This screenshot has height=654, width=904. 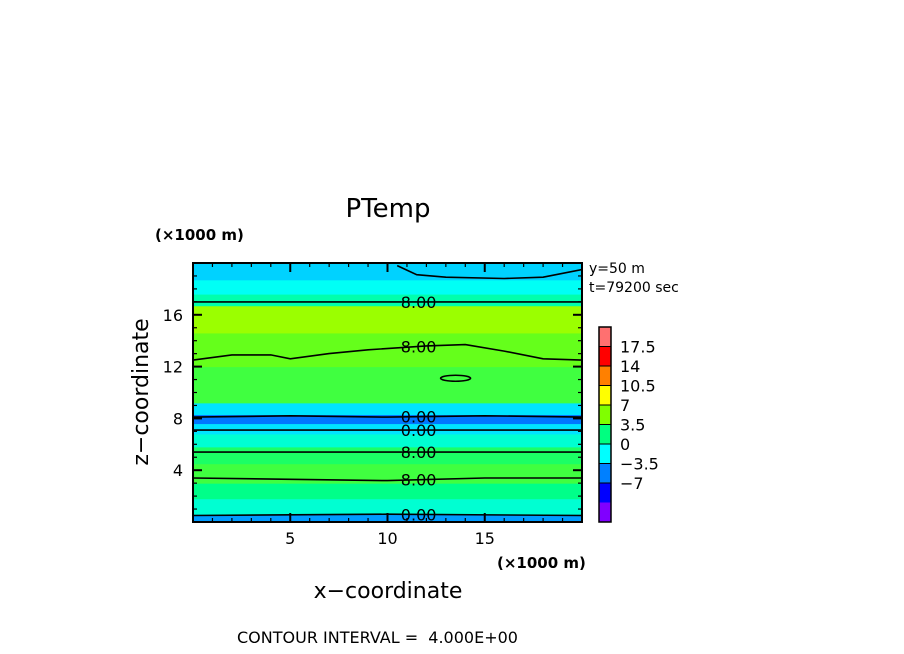 What do you see at coordinates (387, 538) in the screenshot?
I see `x-tick-label: 10` at bounding box center [387, 538].